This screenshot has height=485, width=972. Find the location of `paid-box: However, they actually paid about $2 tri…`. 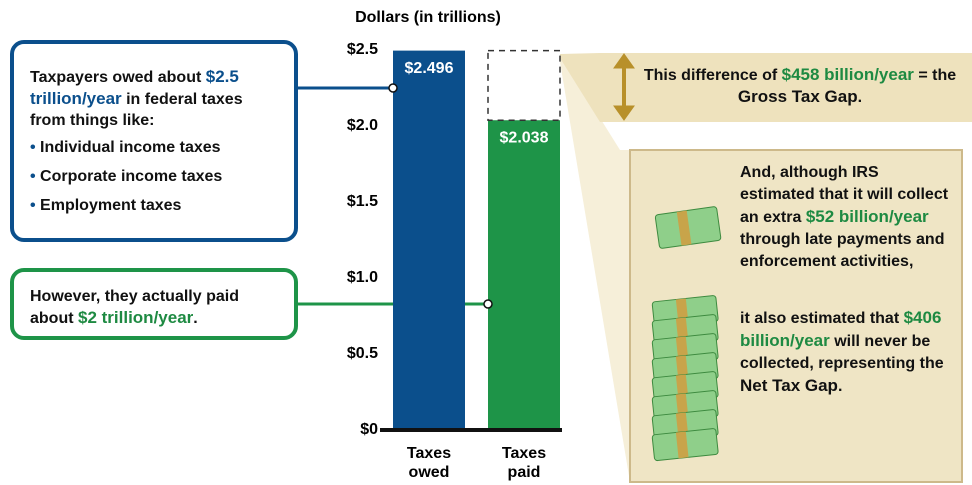

paid-box: However, they actually paid about $2 tri… is located at coordinates (154, 304).